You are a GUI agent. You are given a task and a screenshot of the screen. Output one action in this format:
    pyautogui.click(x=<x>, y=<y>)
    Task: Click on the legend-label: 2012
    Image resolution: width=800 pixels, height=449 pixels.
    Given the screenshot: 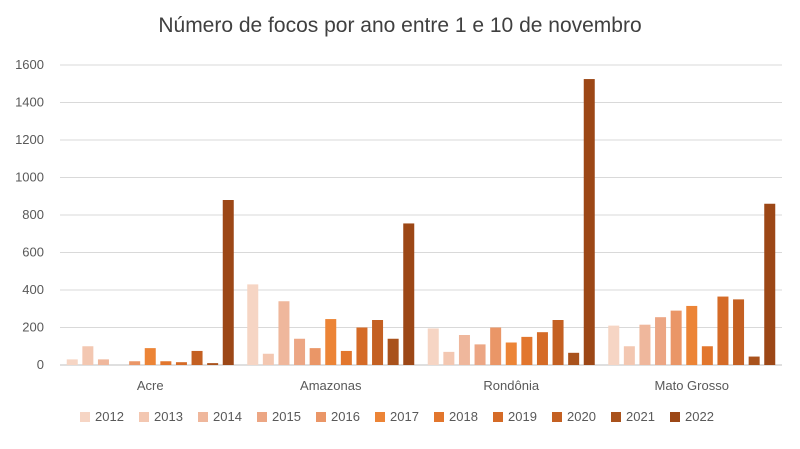 What is the action you would take?
    pyautogui.click(x=109, y=416)
    